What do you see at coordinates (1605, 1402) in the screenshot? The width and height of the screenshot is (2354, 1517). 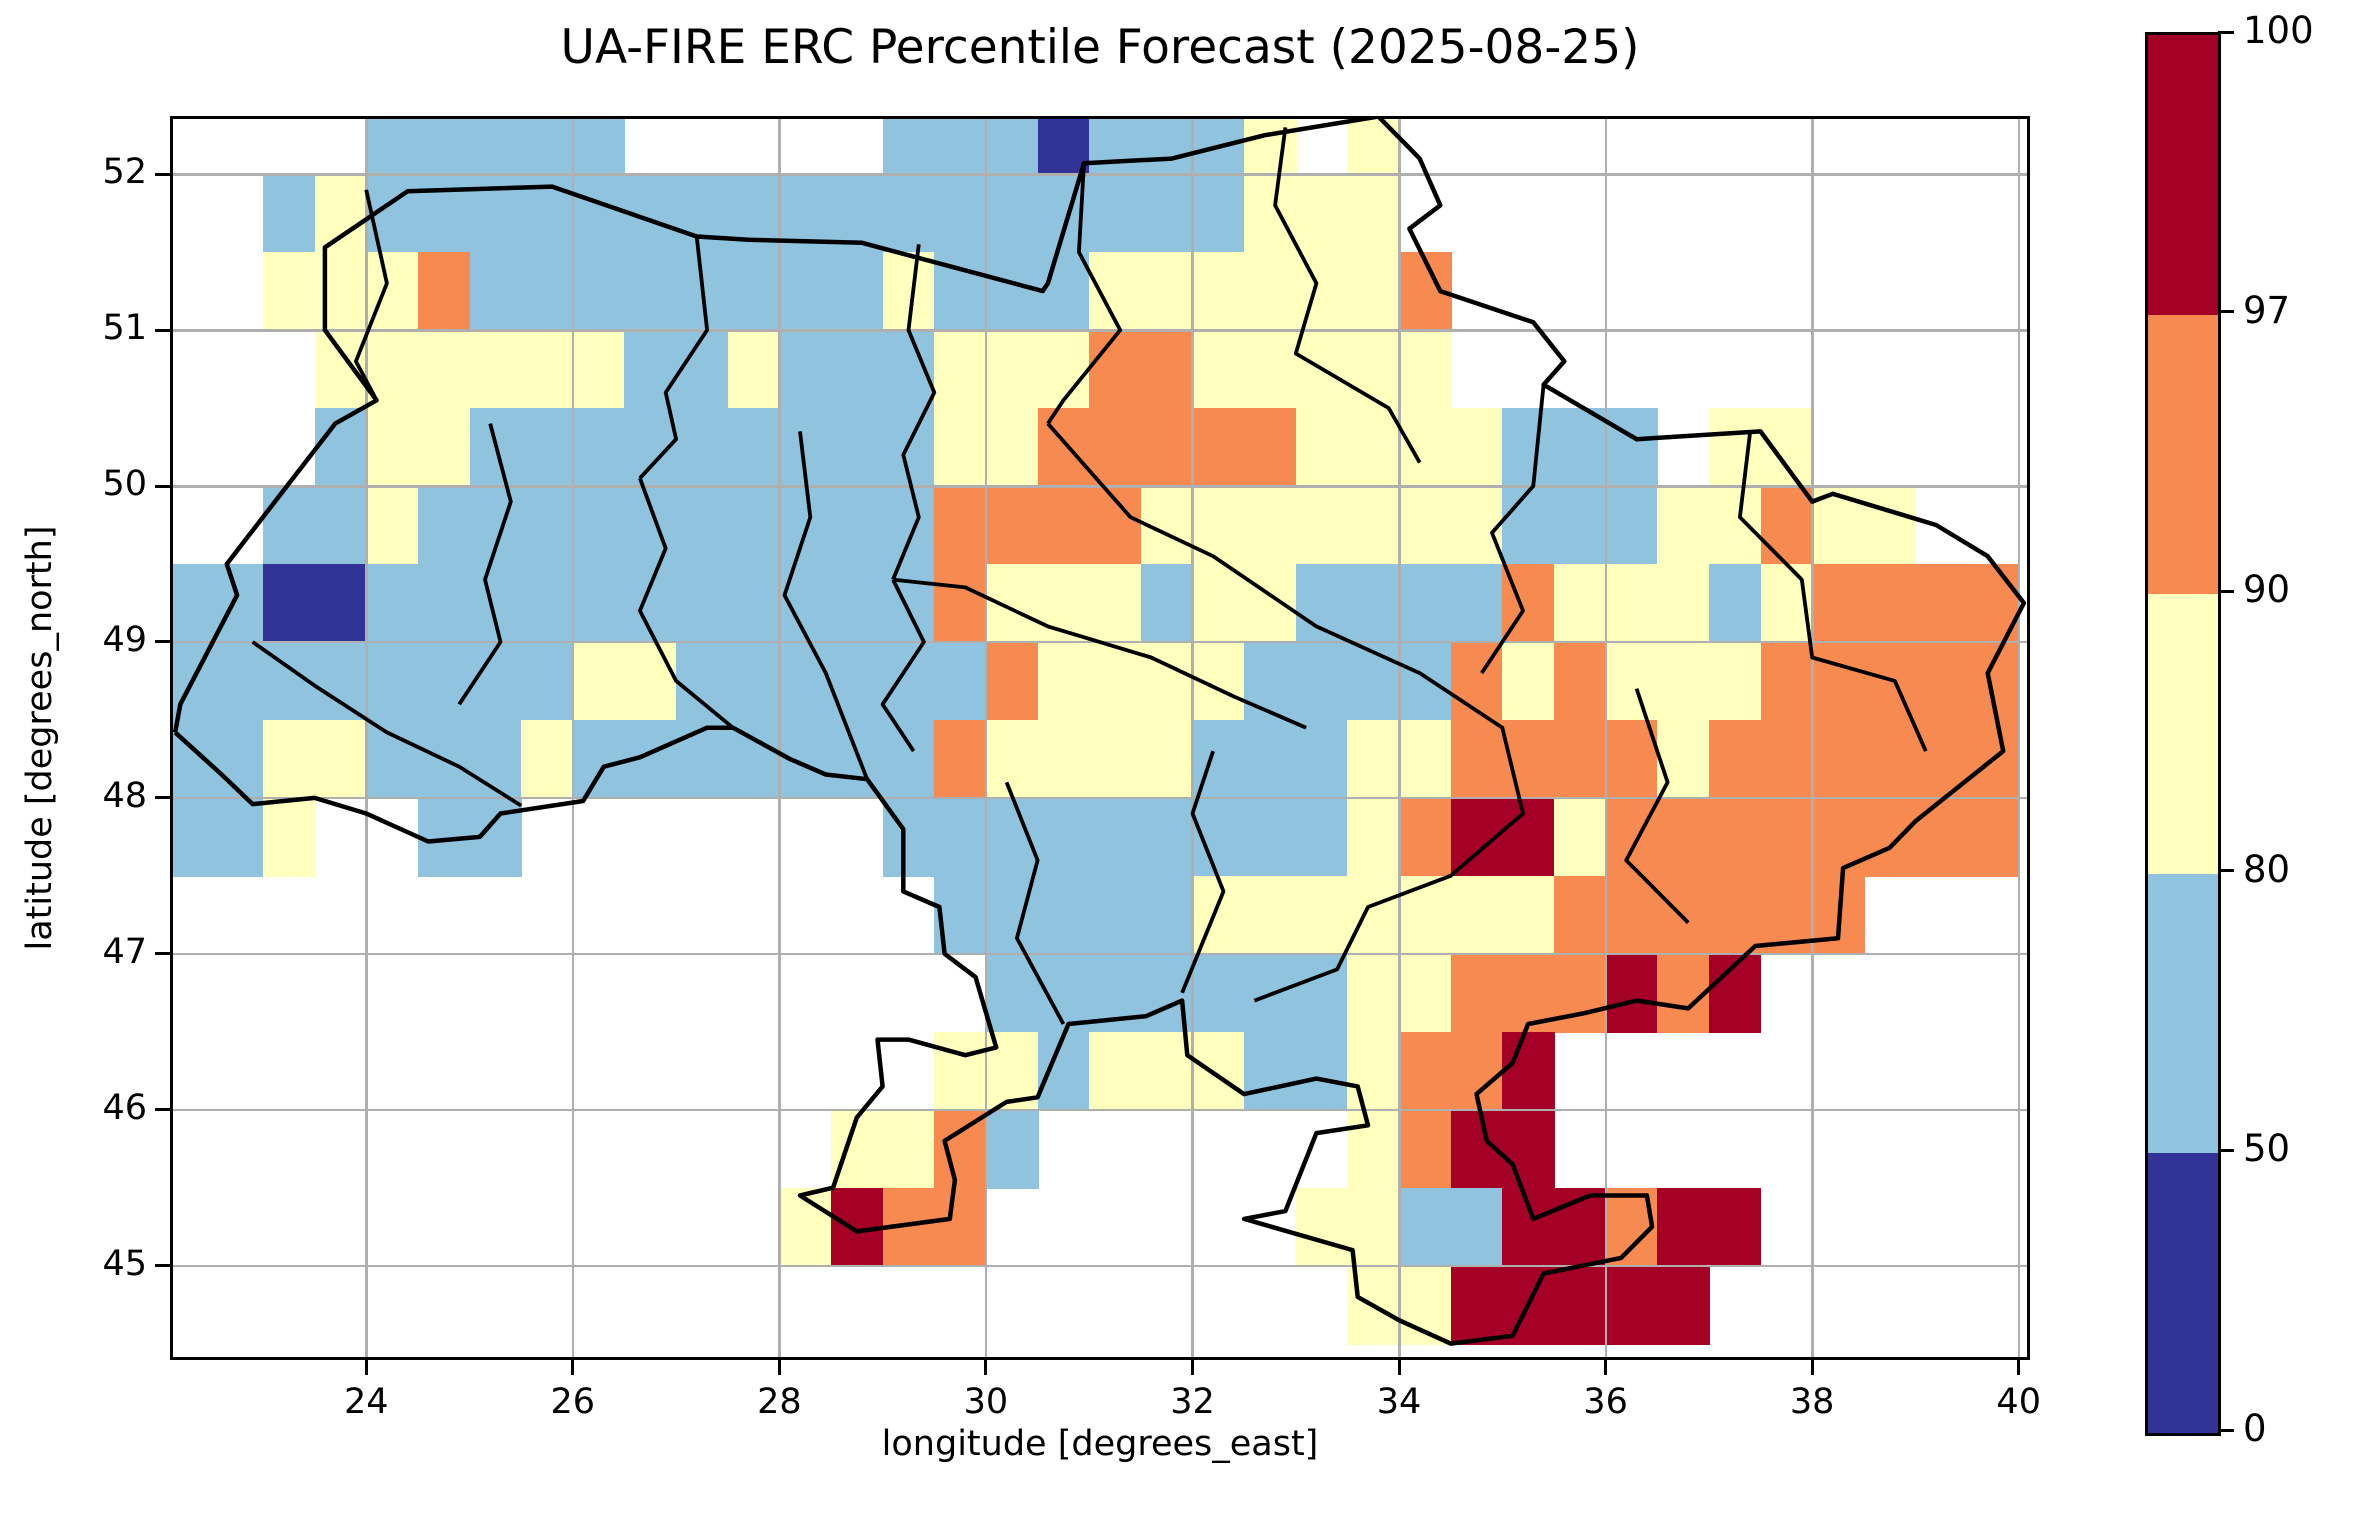 I see `x-tick-label: 36` at bounding box center [1605, 1402].